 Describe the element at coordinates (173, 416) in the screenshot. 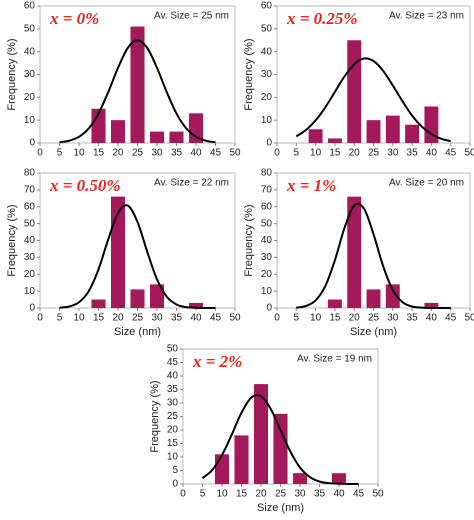

I see `y-tick-label: 25` at that location.